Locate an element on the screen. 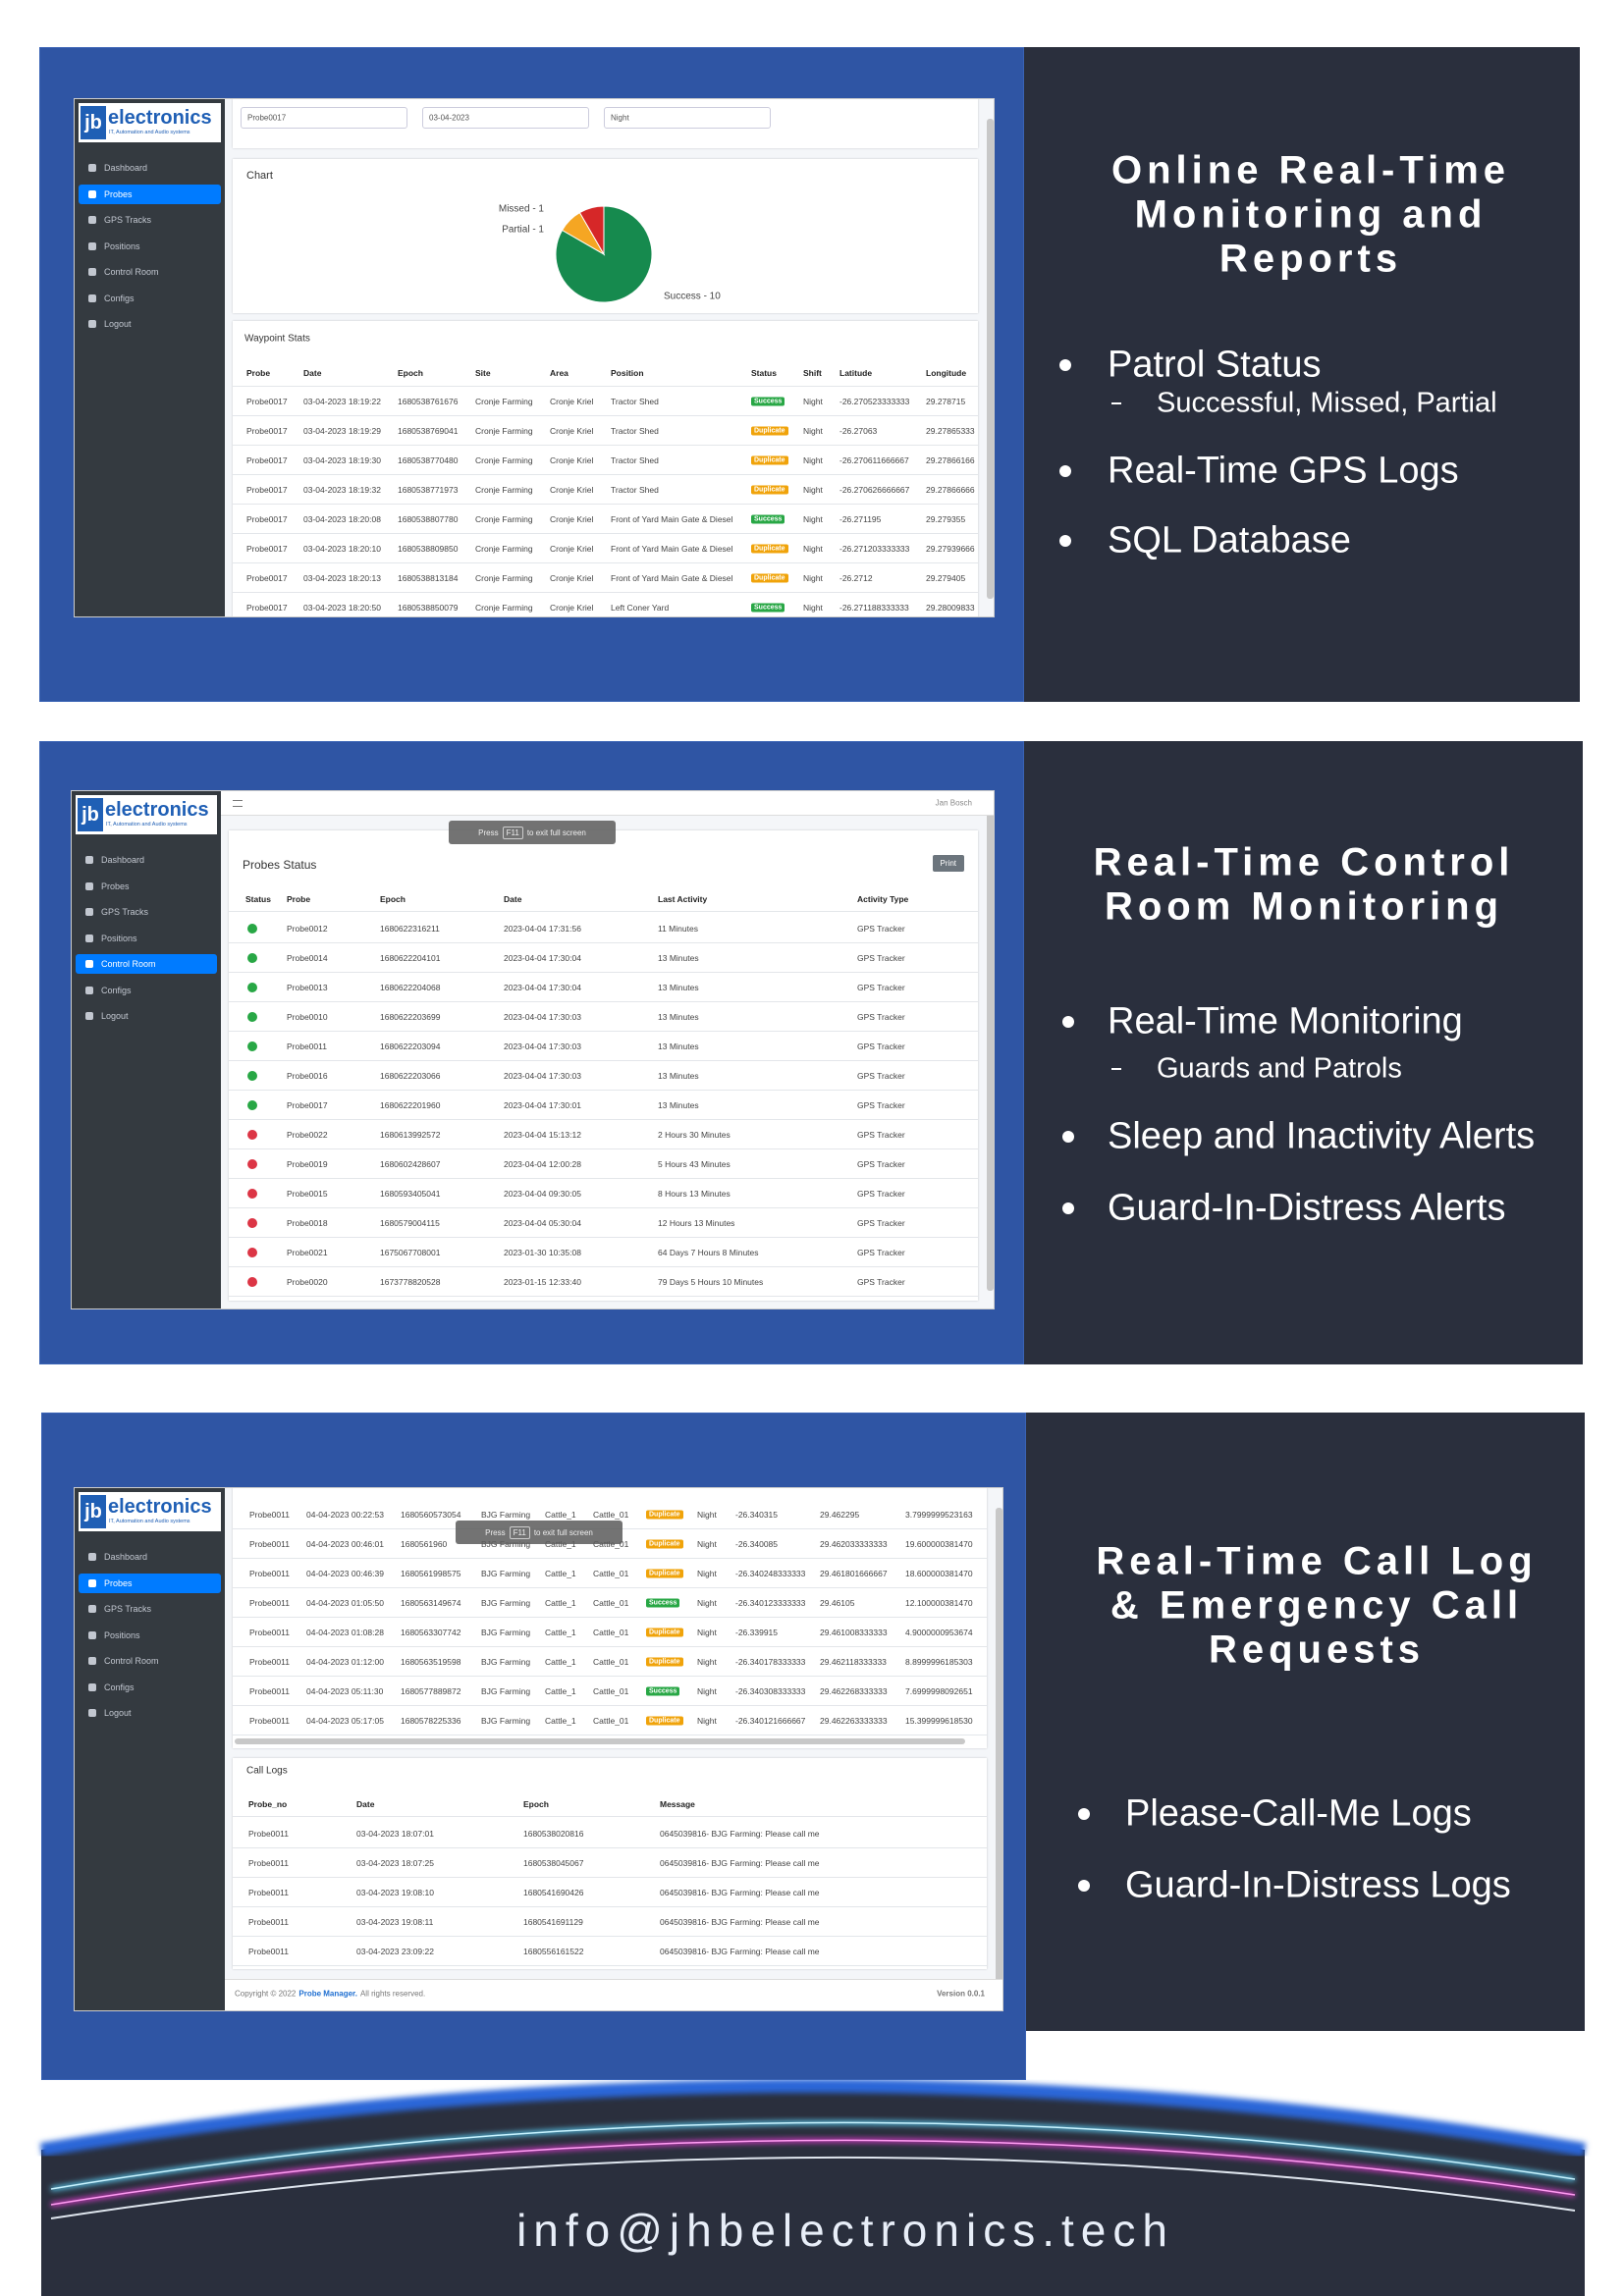 The width and height of the screenshot is (1624, 2296). table-cell: 1680556161522 is located at coordinates (553, 1951).